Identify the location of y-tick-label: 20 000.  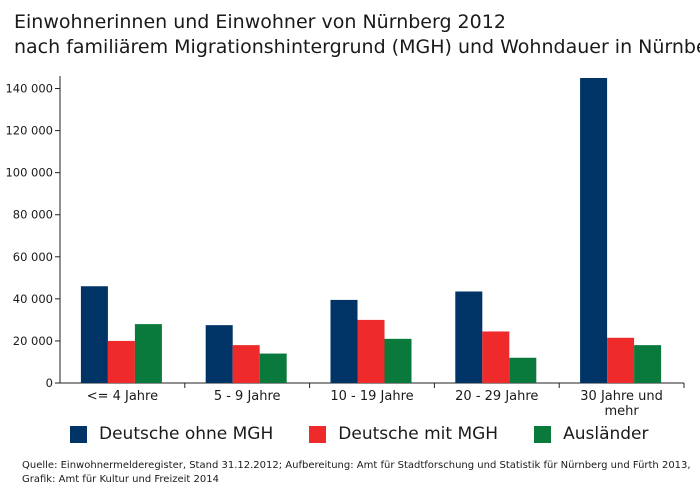
(33, 341).